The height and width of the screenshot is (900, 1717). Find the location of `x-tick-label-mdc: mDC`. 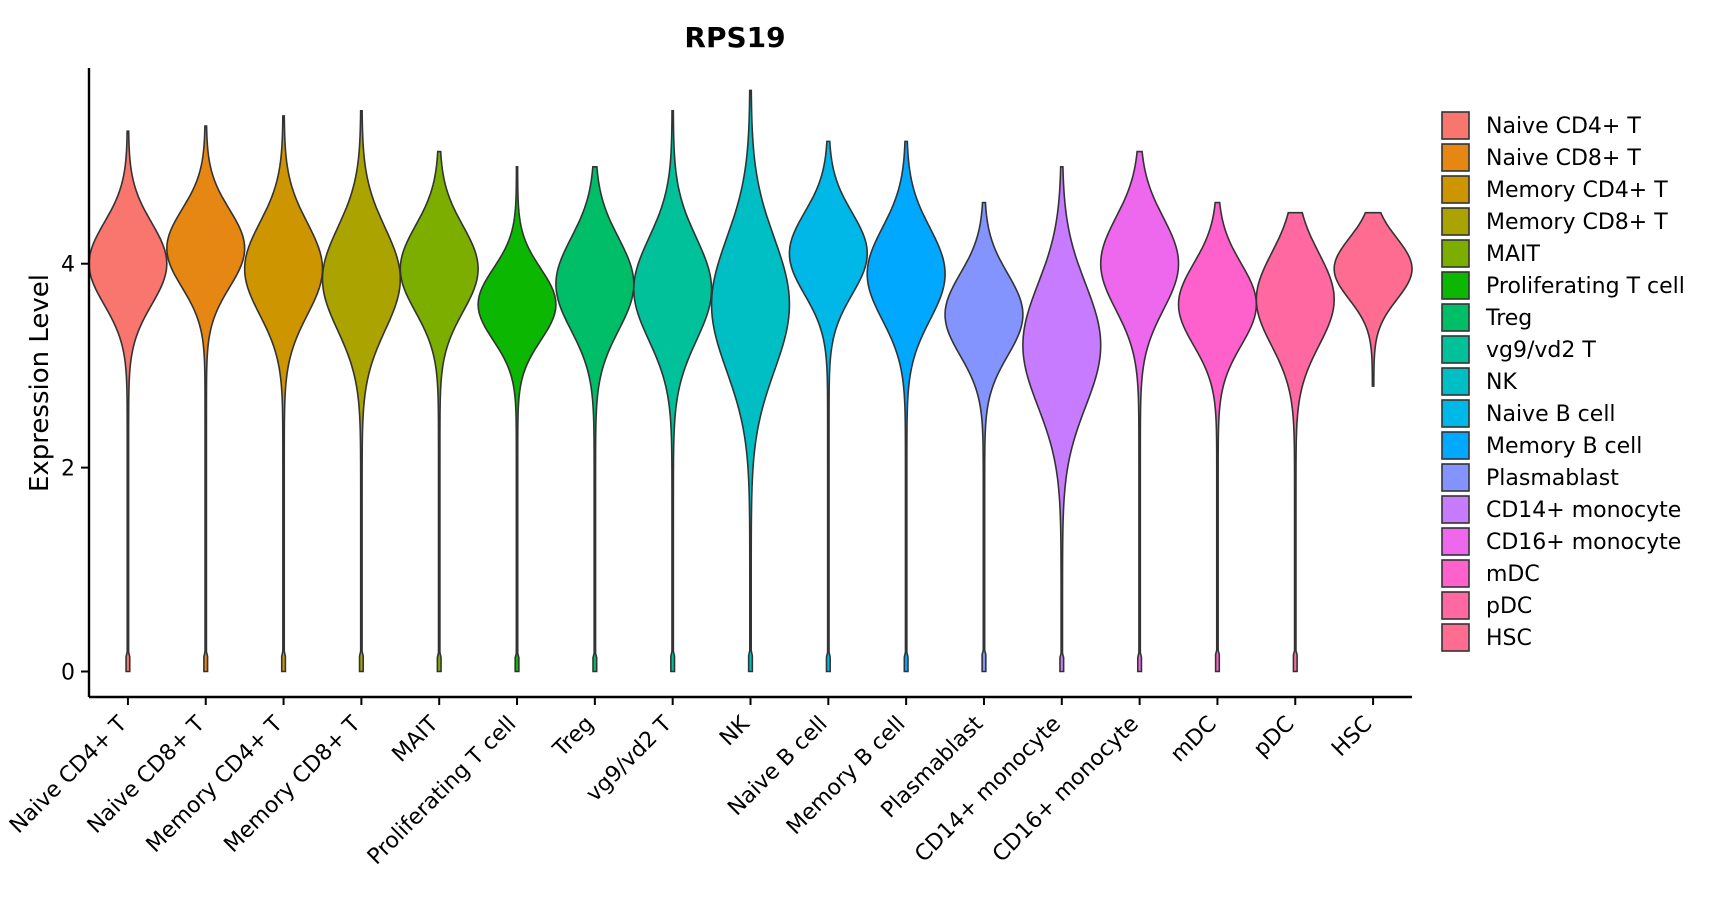

x-tick-label-mdc: mDC is located at coordinates (1194, 740).